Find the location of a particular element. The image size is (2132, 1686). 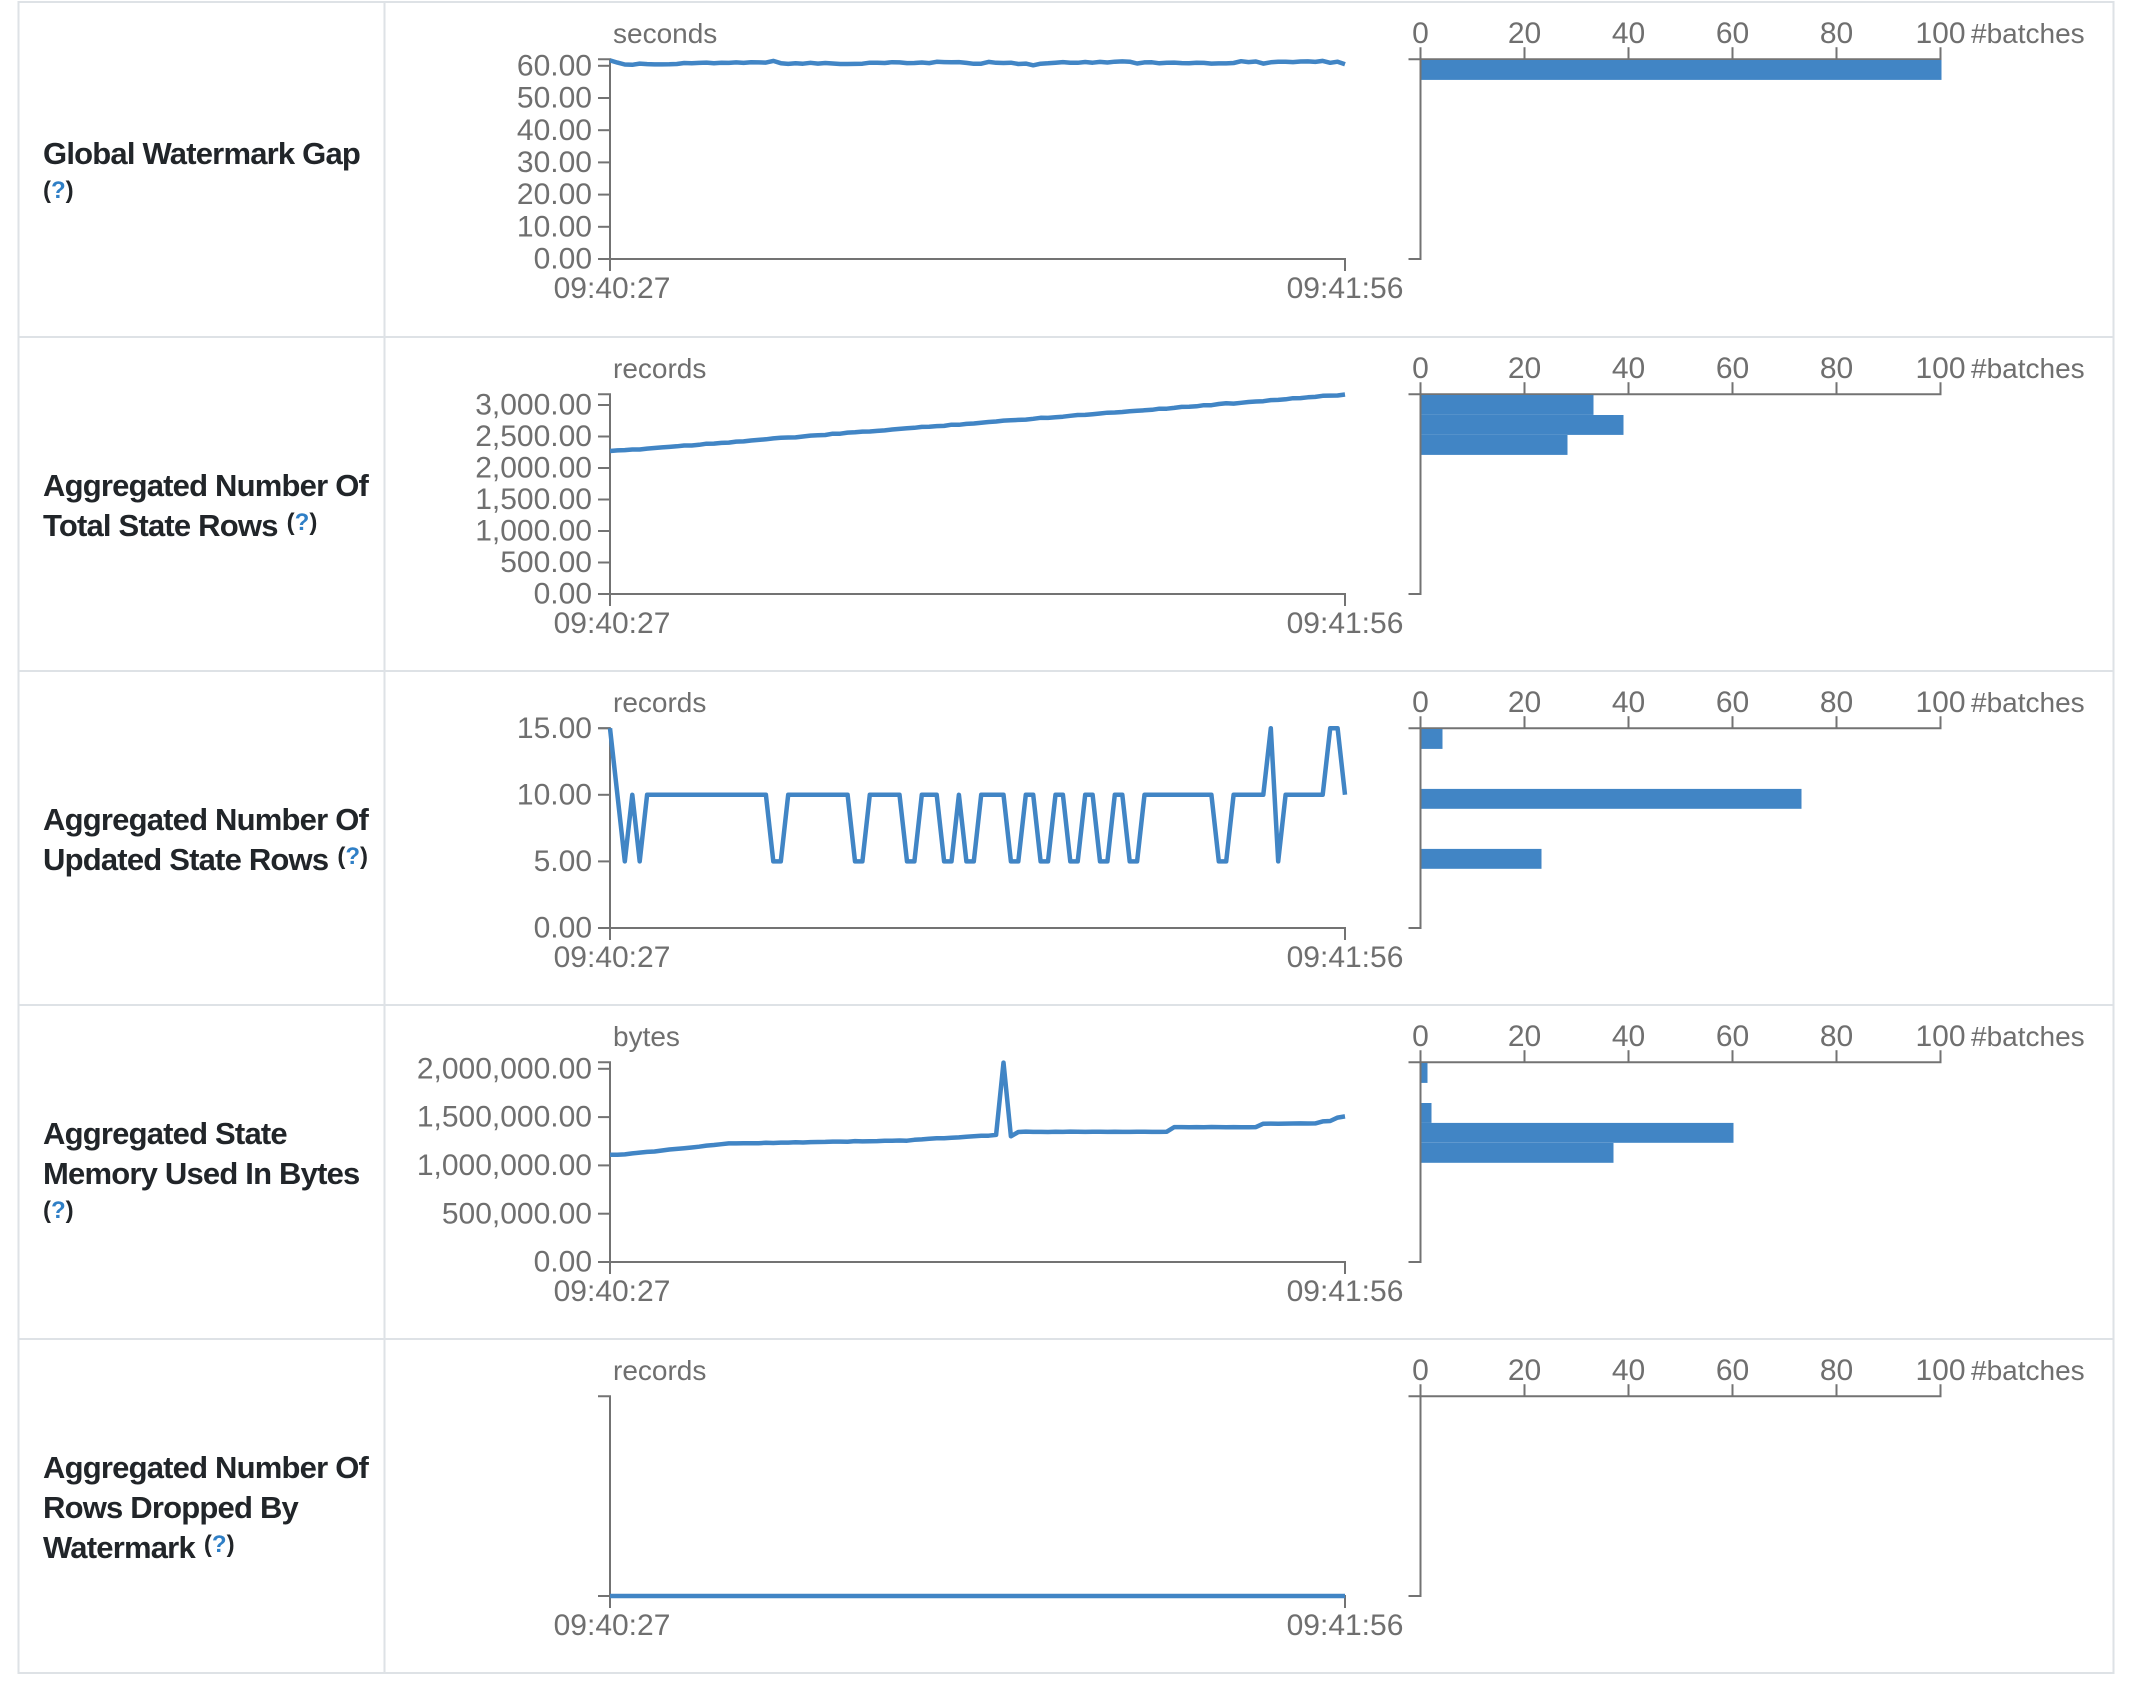

svg-text: bytes is located at coordinates (646, 1036).